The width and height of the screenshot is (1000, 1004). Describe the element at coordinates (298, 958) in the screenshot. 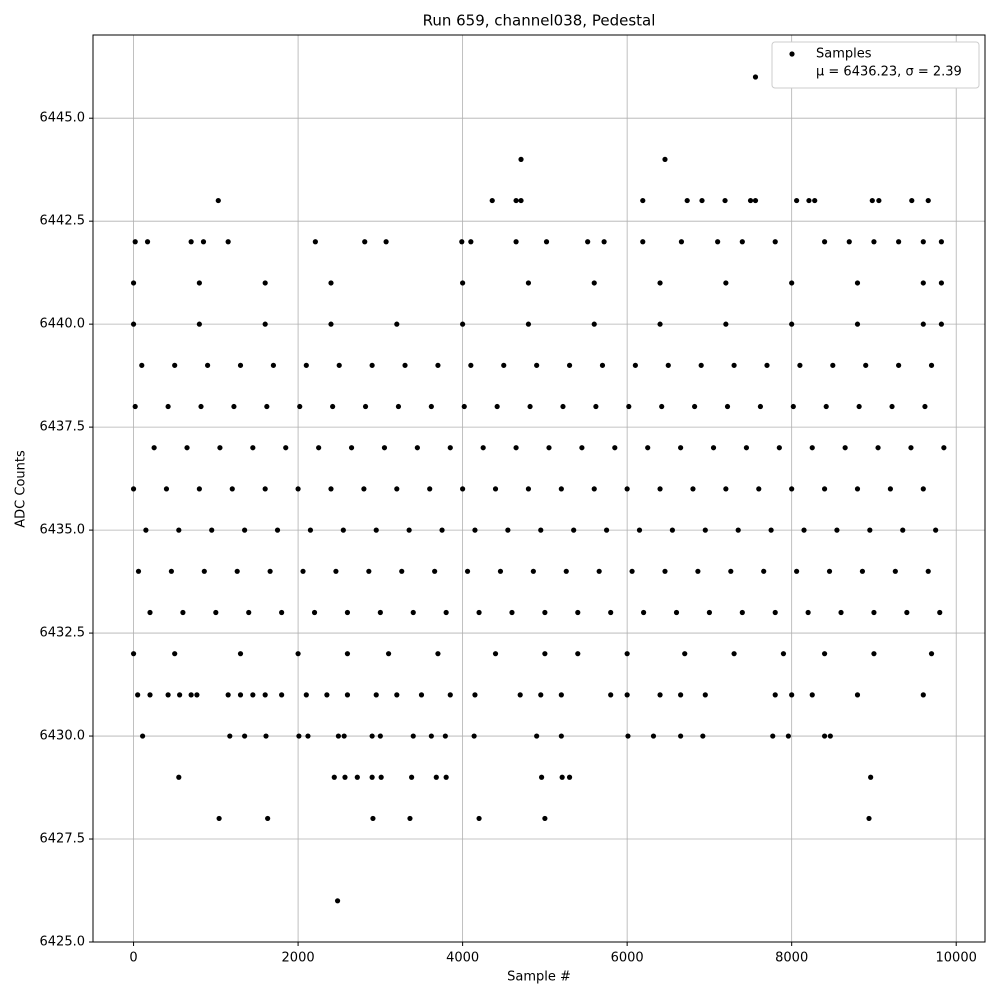

I see `x-tick-label: 2000` at that location.